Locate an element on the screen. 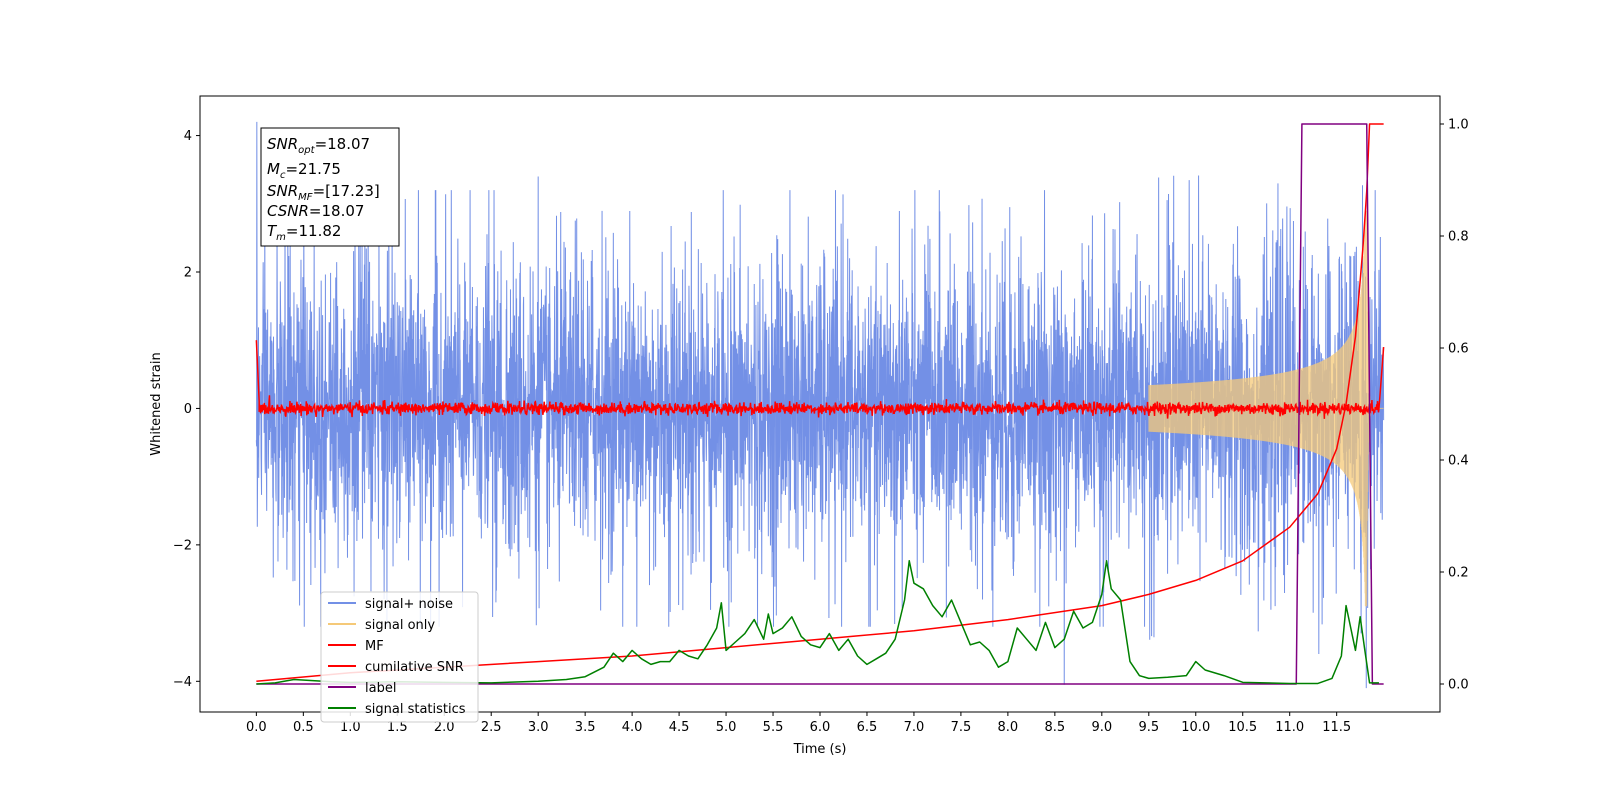  series-mf-line is located at coordinates (820, 379).